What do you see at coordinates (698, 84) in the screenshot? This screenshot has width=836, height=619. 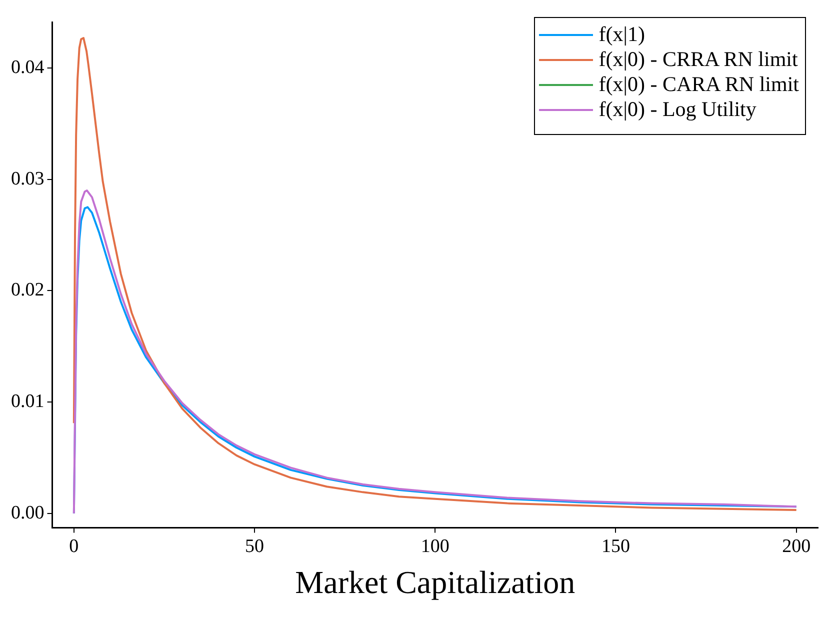 I see `legend-label: f(x|0) - CARA RN limit` at bounding box center [698, 84].